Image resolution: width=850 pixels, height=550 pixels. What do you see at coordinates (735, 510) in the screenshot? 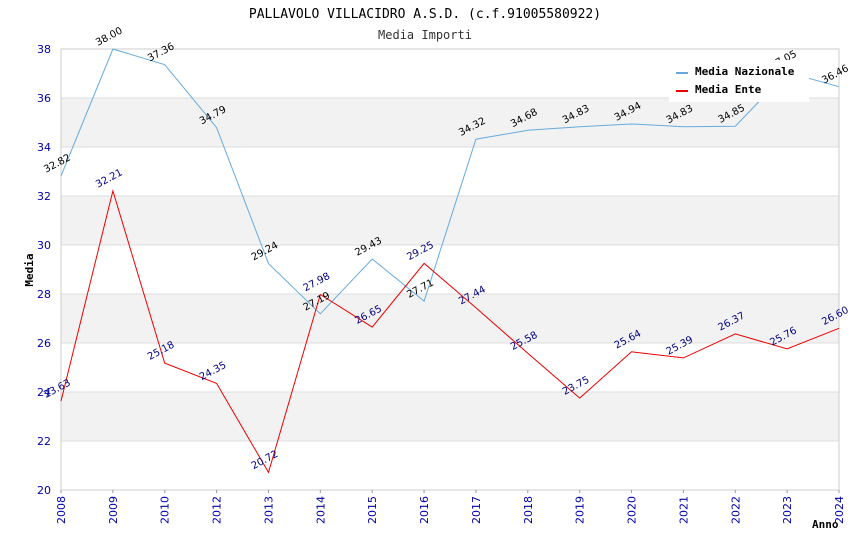
I see `x-tick-label: 2022` at bounding box center [735, 510].